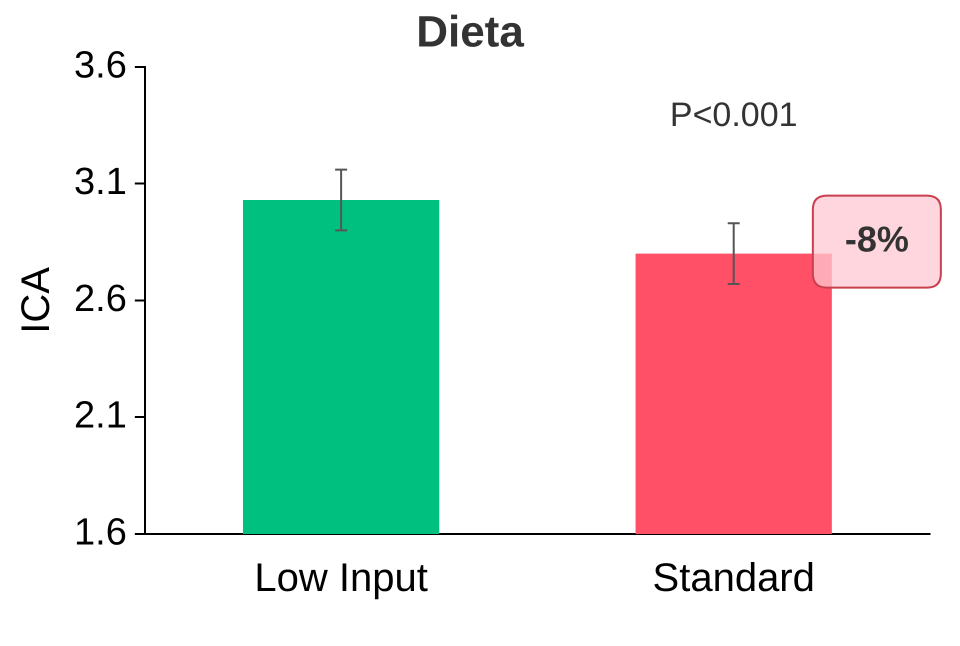 This screenshot has width=960, height=646. What do you see at coordinates (100, 415) in the screenshot?
I see `y-tick-label: 2.1` at bounding box center [100, 415].